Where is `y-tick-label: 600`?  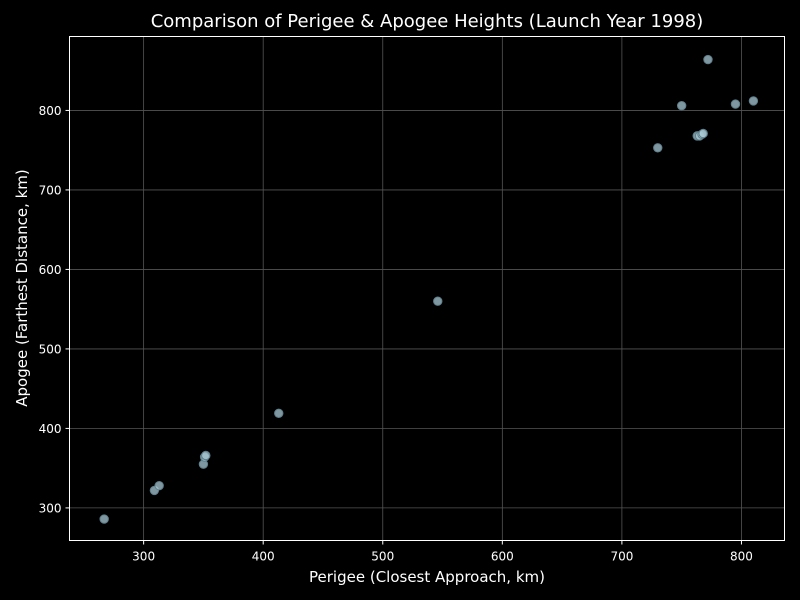
y-tick-label: 600 is located at coordinates (50, 270).